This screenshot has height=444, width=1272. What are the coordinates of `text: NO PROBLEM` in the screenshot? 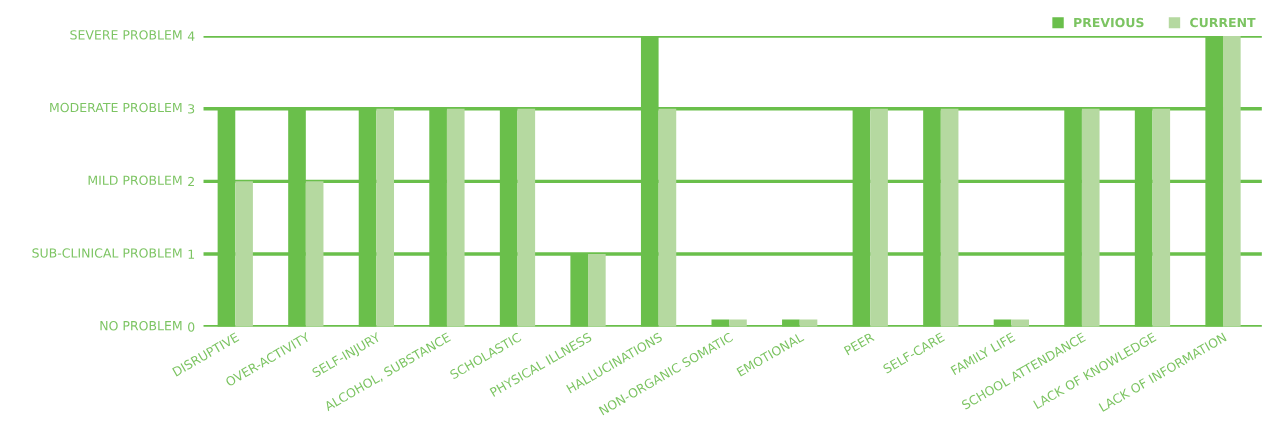 It's located at (141, 325).